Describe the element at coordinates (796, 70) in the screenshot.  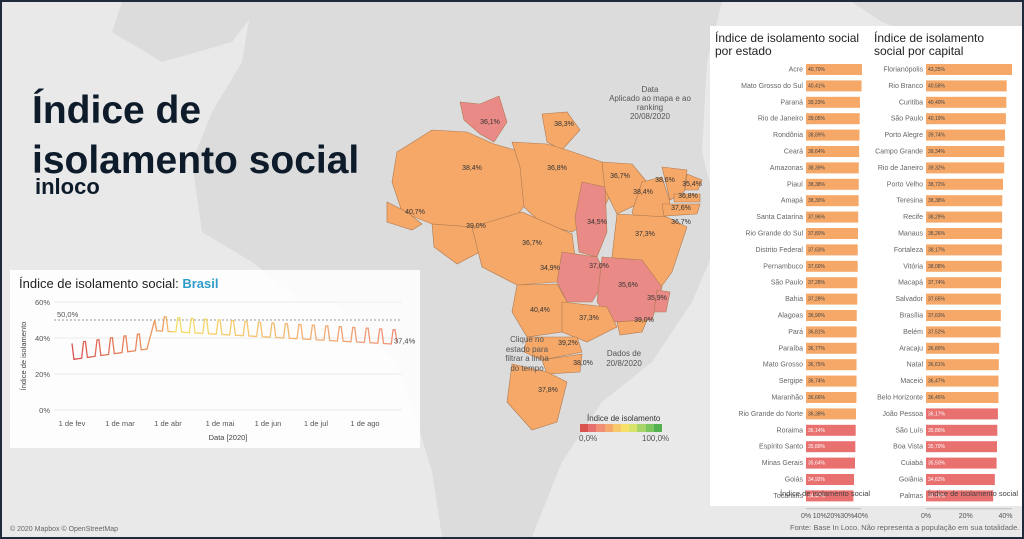
I see `ranking-category-label: Acre` at that location.